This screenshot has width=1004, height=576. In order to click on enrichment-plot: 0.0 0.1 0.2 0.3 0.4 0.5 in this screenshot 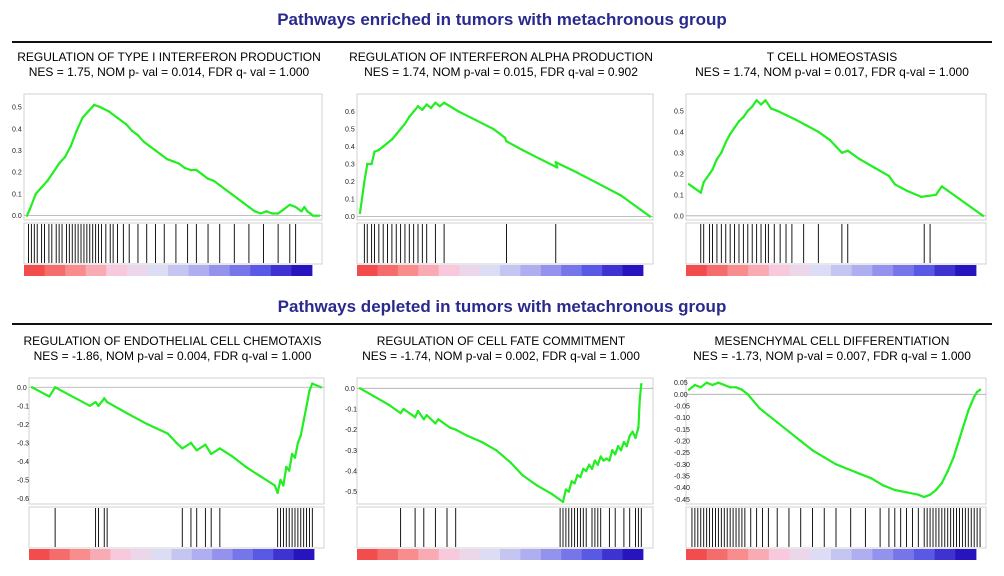, I will do `click(167, 184)`.